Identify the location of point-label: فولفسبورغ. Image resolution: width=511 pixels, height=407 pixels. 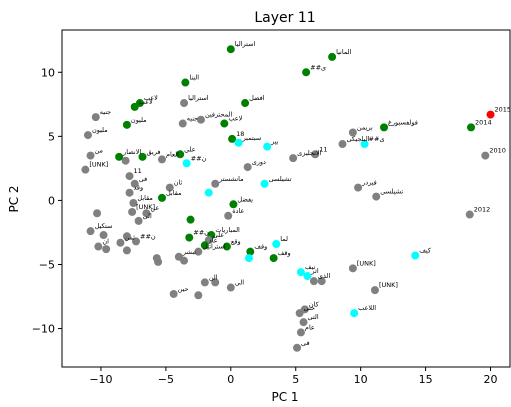
(403, 122).